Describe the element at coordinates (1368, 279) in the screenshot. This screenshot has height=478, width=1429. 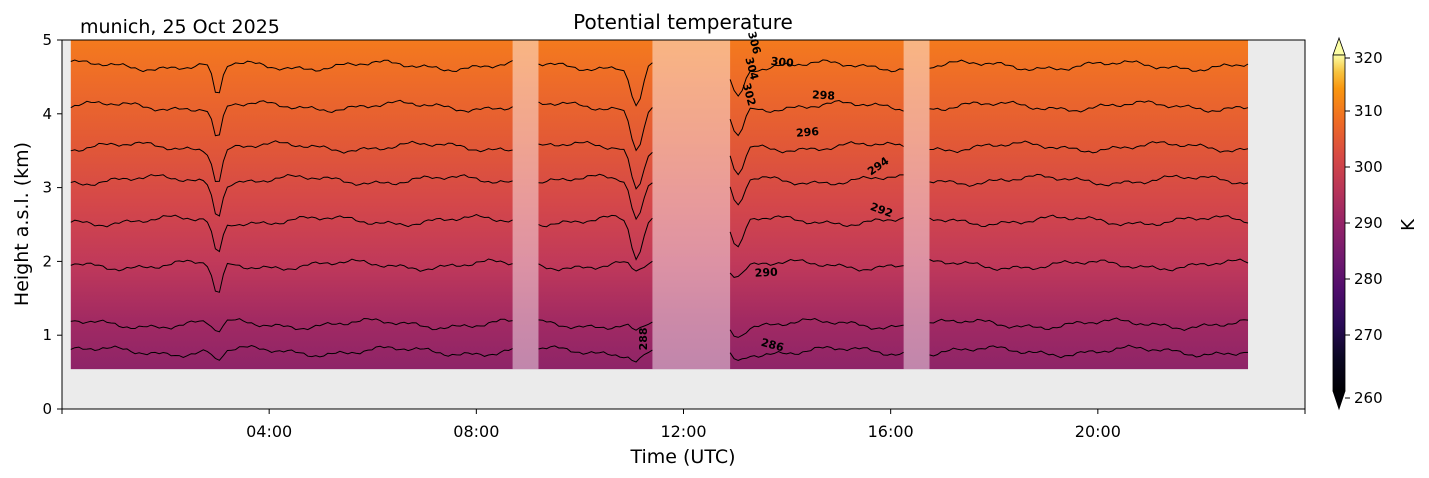
I see `colorbar-tick-label: 280` at that location.